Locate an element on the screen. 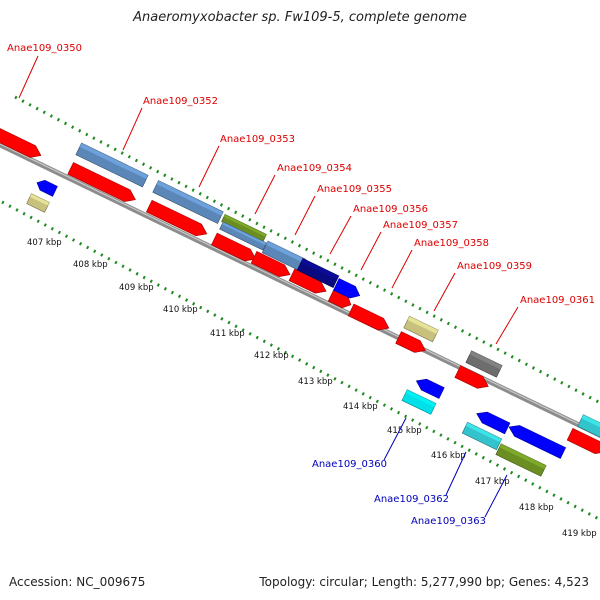  tick-label: 418 kbp is located at coordinates (536, 508).